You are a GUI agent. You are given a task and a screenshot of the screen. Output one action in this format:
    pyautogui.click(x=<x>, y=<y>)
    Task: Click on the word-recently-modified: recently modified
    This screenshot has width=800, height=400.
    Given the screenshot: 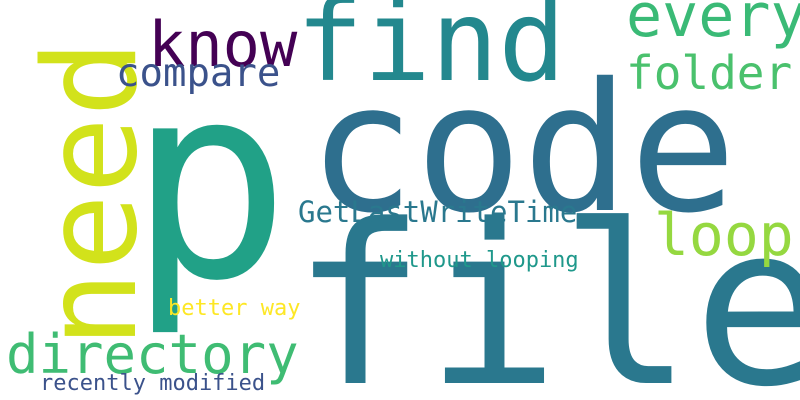 What is the action you would take?
    pyautogui.click(x=153, y=383)
    